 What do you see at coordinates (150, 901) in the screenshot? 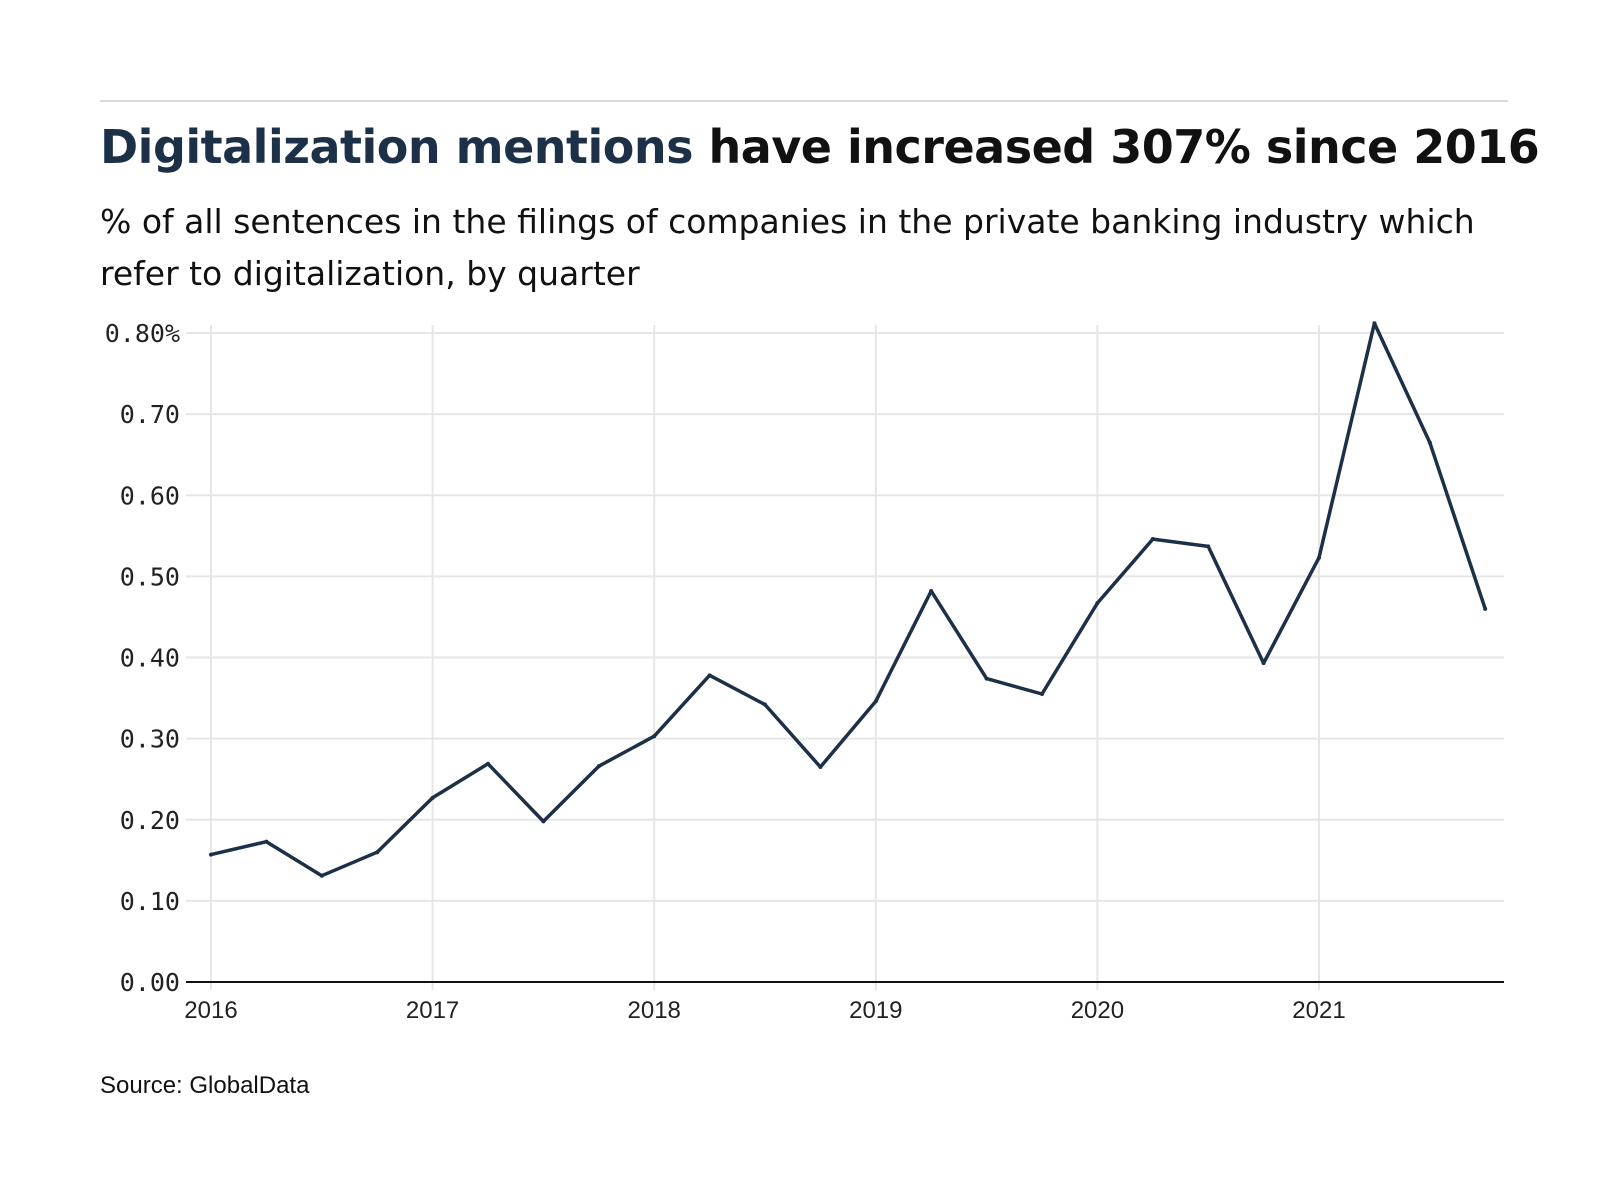
I see `y-tick-label: 0.10` at bounding box center [150, 901].